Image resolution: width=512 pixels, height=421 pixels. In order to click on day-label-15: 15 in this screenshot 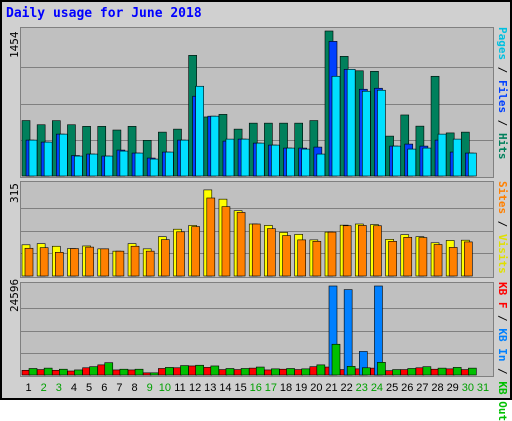, I will do `click(240, 388)`.